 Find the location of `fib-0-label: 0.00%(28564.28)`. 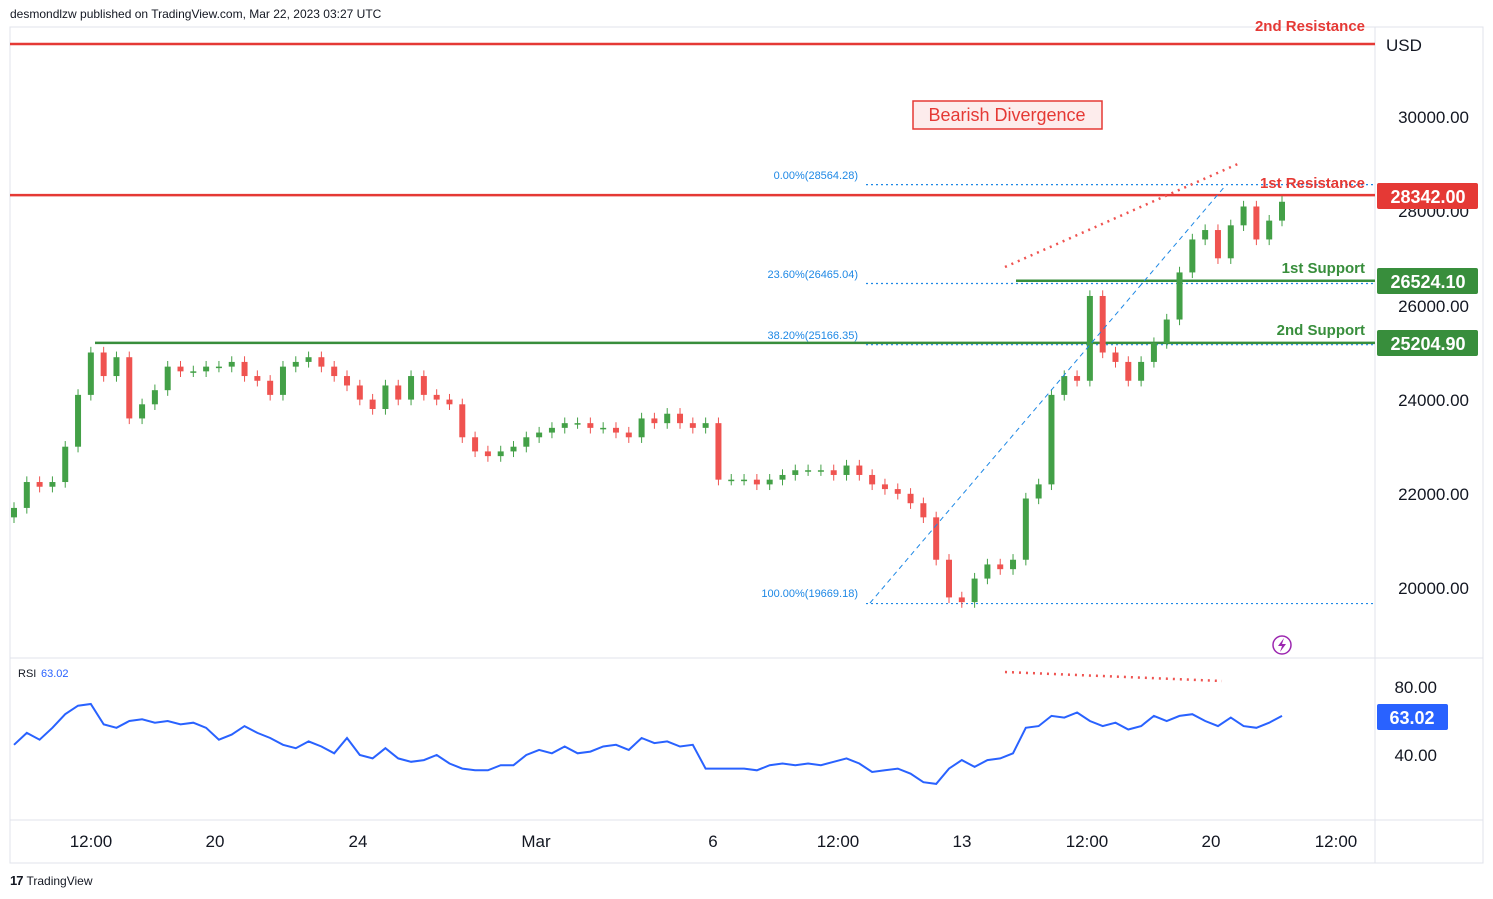

fib-0-label: 0.00%(28564.28) is located at coordinates (816, 176).